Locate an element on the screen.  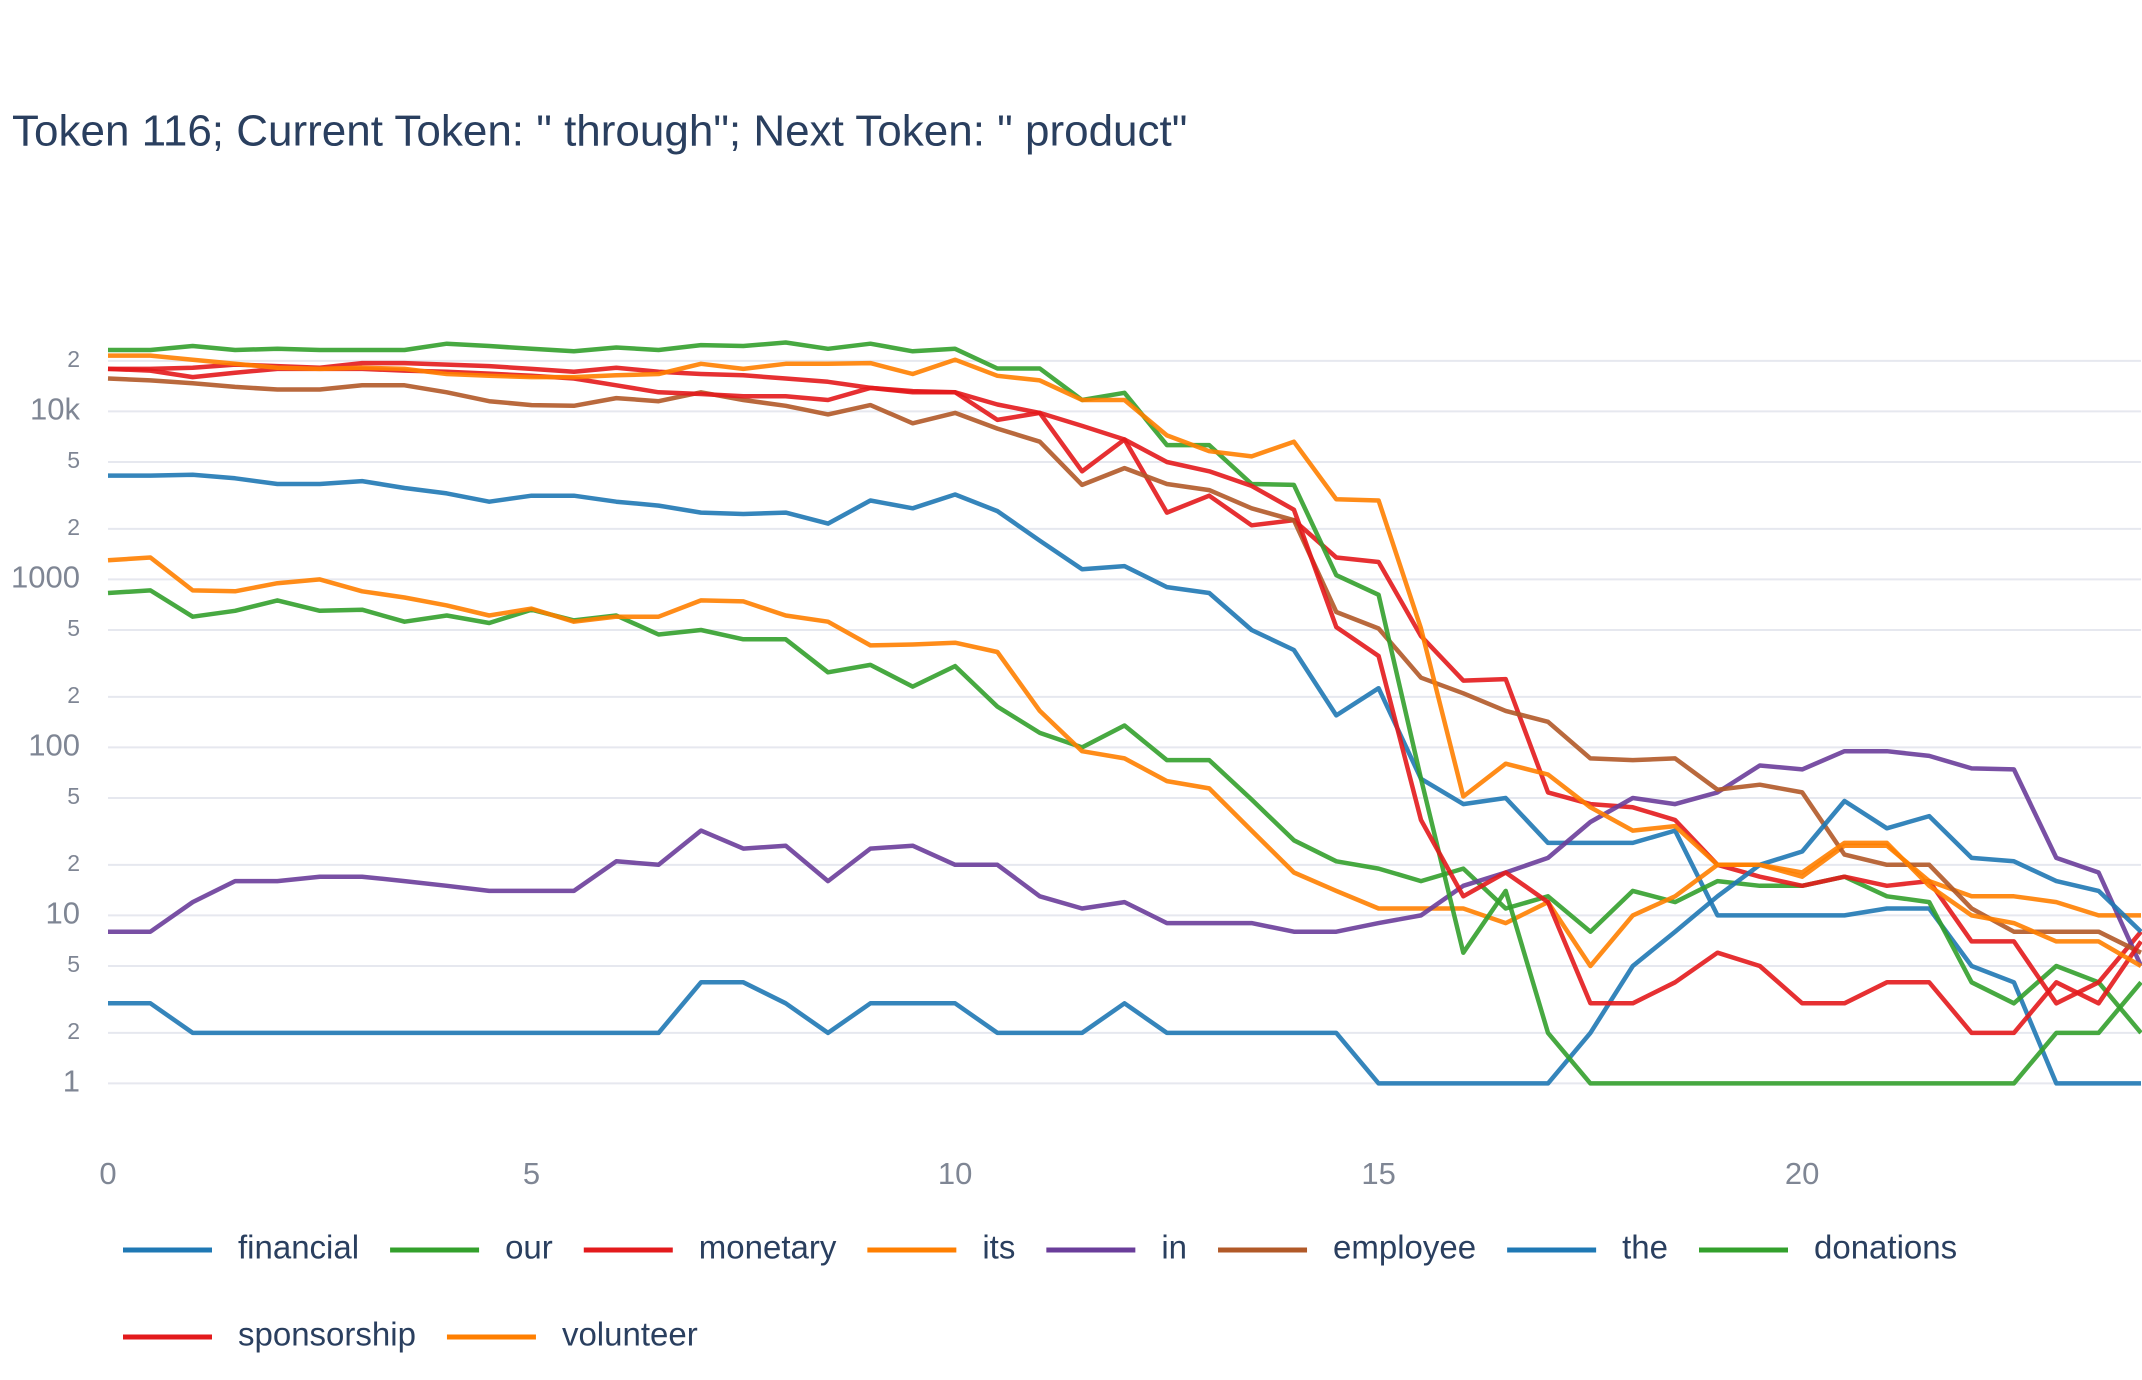
legend-item: financial is located at coordinates (241, 1247).